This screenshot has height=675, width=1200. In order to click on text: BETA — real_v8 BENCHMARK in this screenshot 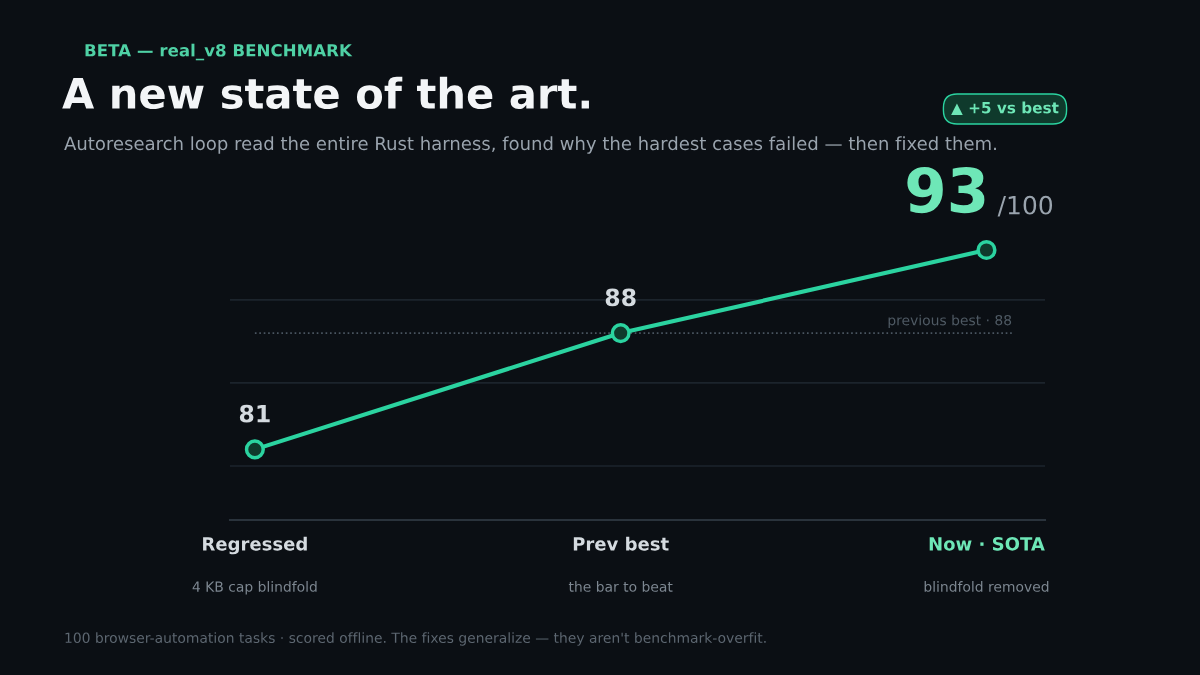, I will do `click(219, 52)`.